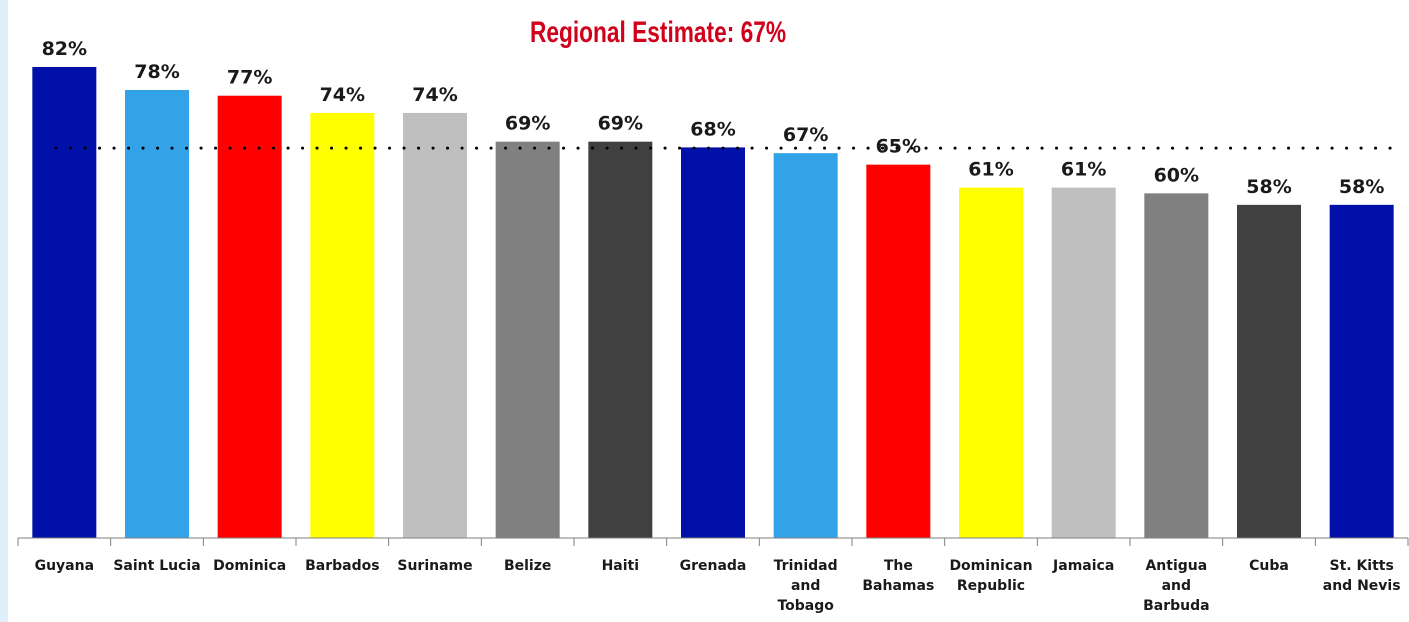 Image resolution: width=1409 pixels, height=622 pixels. What do you see at coordinates (805, 345) in the screenshot?
I see `bar-trinidad-and-tobago` at bounding box center [805, 345].